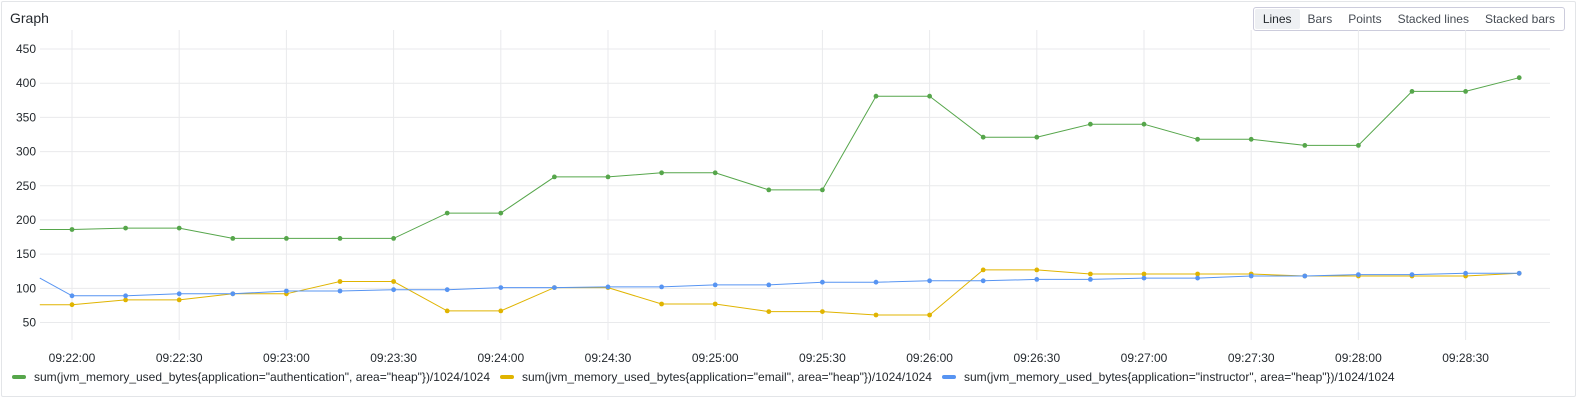 Image resolution: width=1579 pixels, height=400 pixels. Describe the element at coordinates (1465, 358) in the screenshot. I see `x-tick-label: 09:28:30` at that location.